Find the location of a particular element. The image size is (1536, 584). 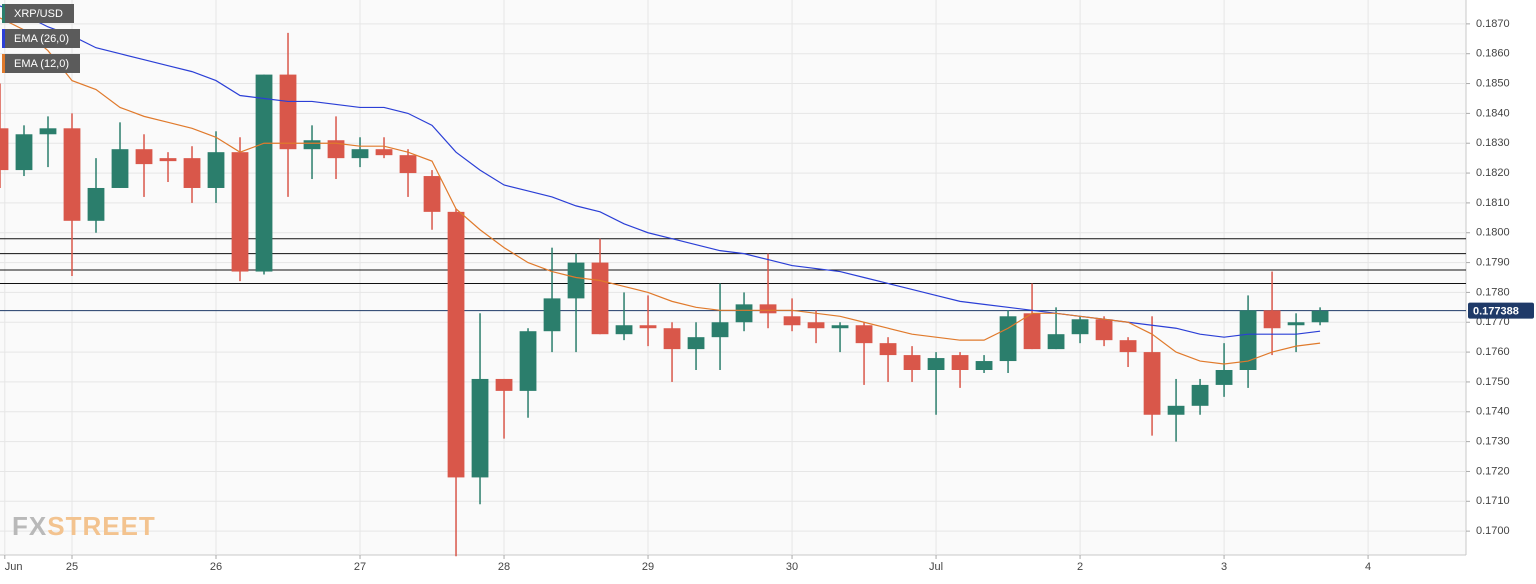

legend-label: XRP/USD is located at coordinates (38, 14).